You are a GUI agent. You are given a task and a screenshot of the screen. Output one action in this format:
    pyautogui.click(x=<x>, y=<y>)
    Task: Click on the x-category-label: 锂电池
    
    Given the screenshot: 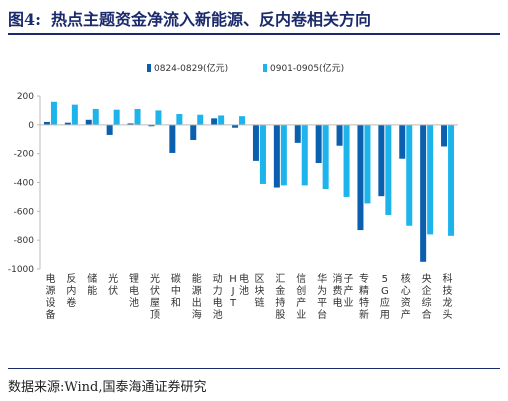 What is the action you would take?
    pyautogui.click(x=134, y=291)
    